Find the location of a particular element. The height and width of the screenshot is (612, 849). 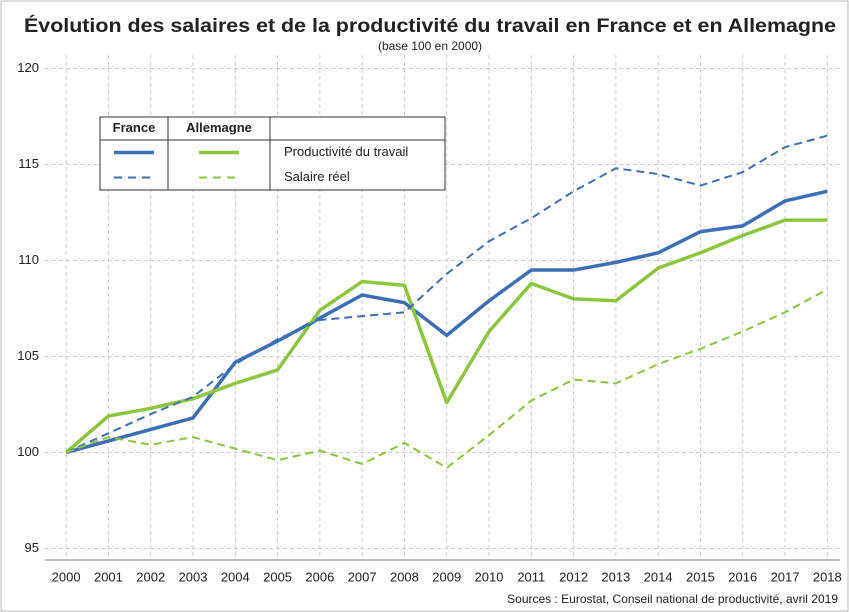

x-tick-label: 2013 is located at coordinates (615, 576).